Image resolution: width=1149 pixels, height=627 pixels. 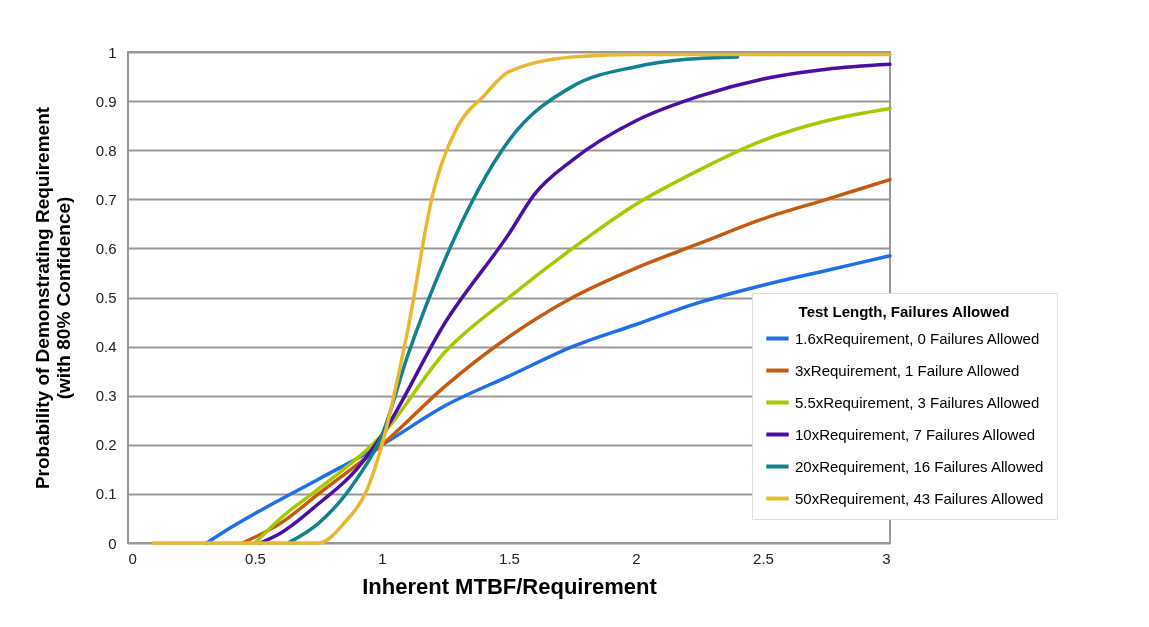 I want to click on legend-label: 10xRequirement, 7 Failures Allowed, so click(x=915, y=434).